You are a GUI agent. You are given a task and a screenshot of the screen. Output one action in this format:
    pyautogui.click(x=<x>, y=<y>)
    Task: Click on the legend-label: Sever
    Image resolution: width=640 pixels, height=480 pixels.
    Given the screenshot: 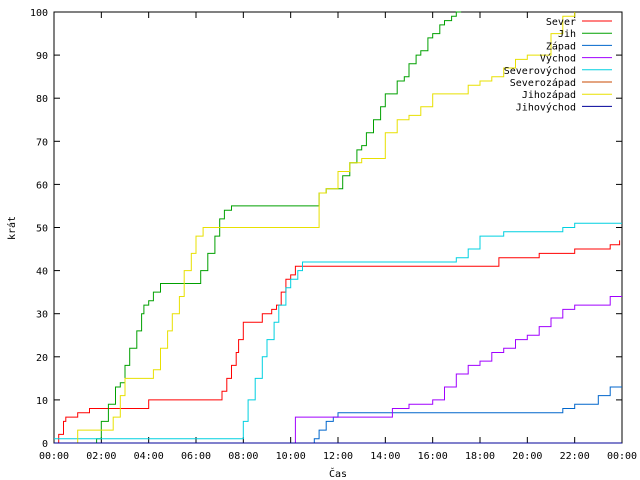 What is the action you would take?
    pyautogui.click(x=561, y=22)
    